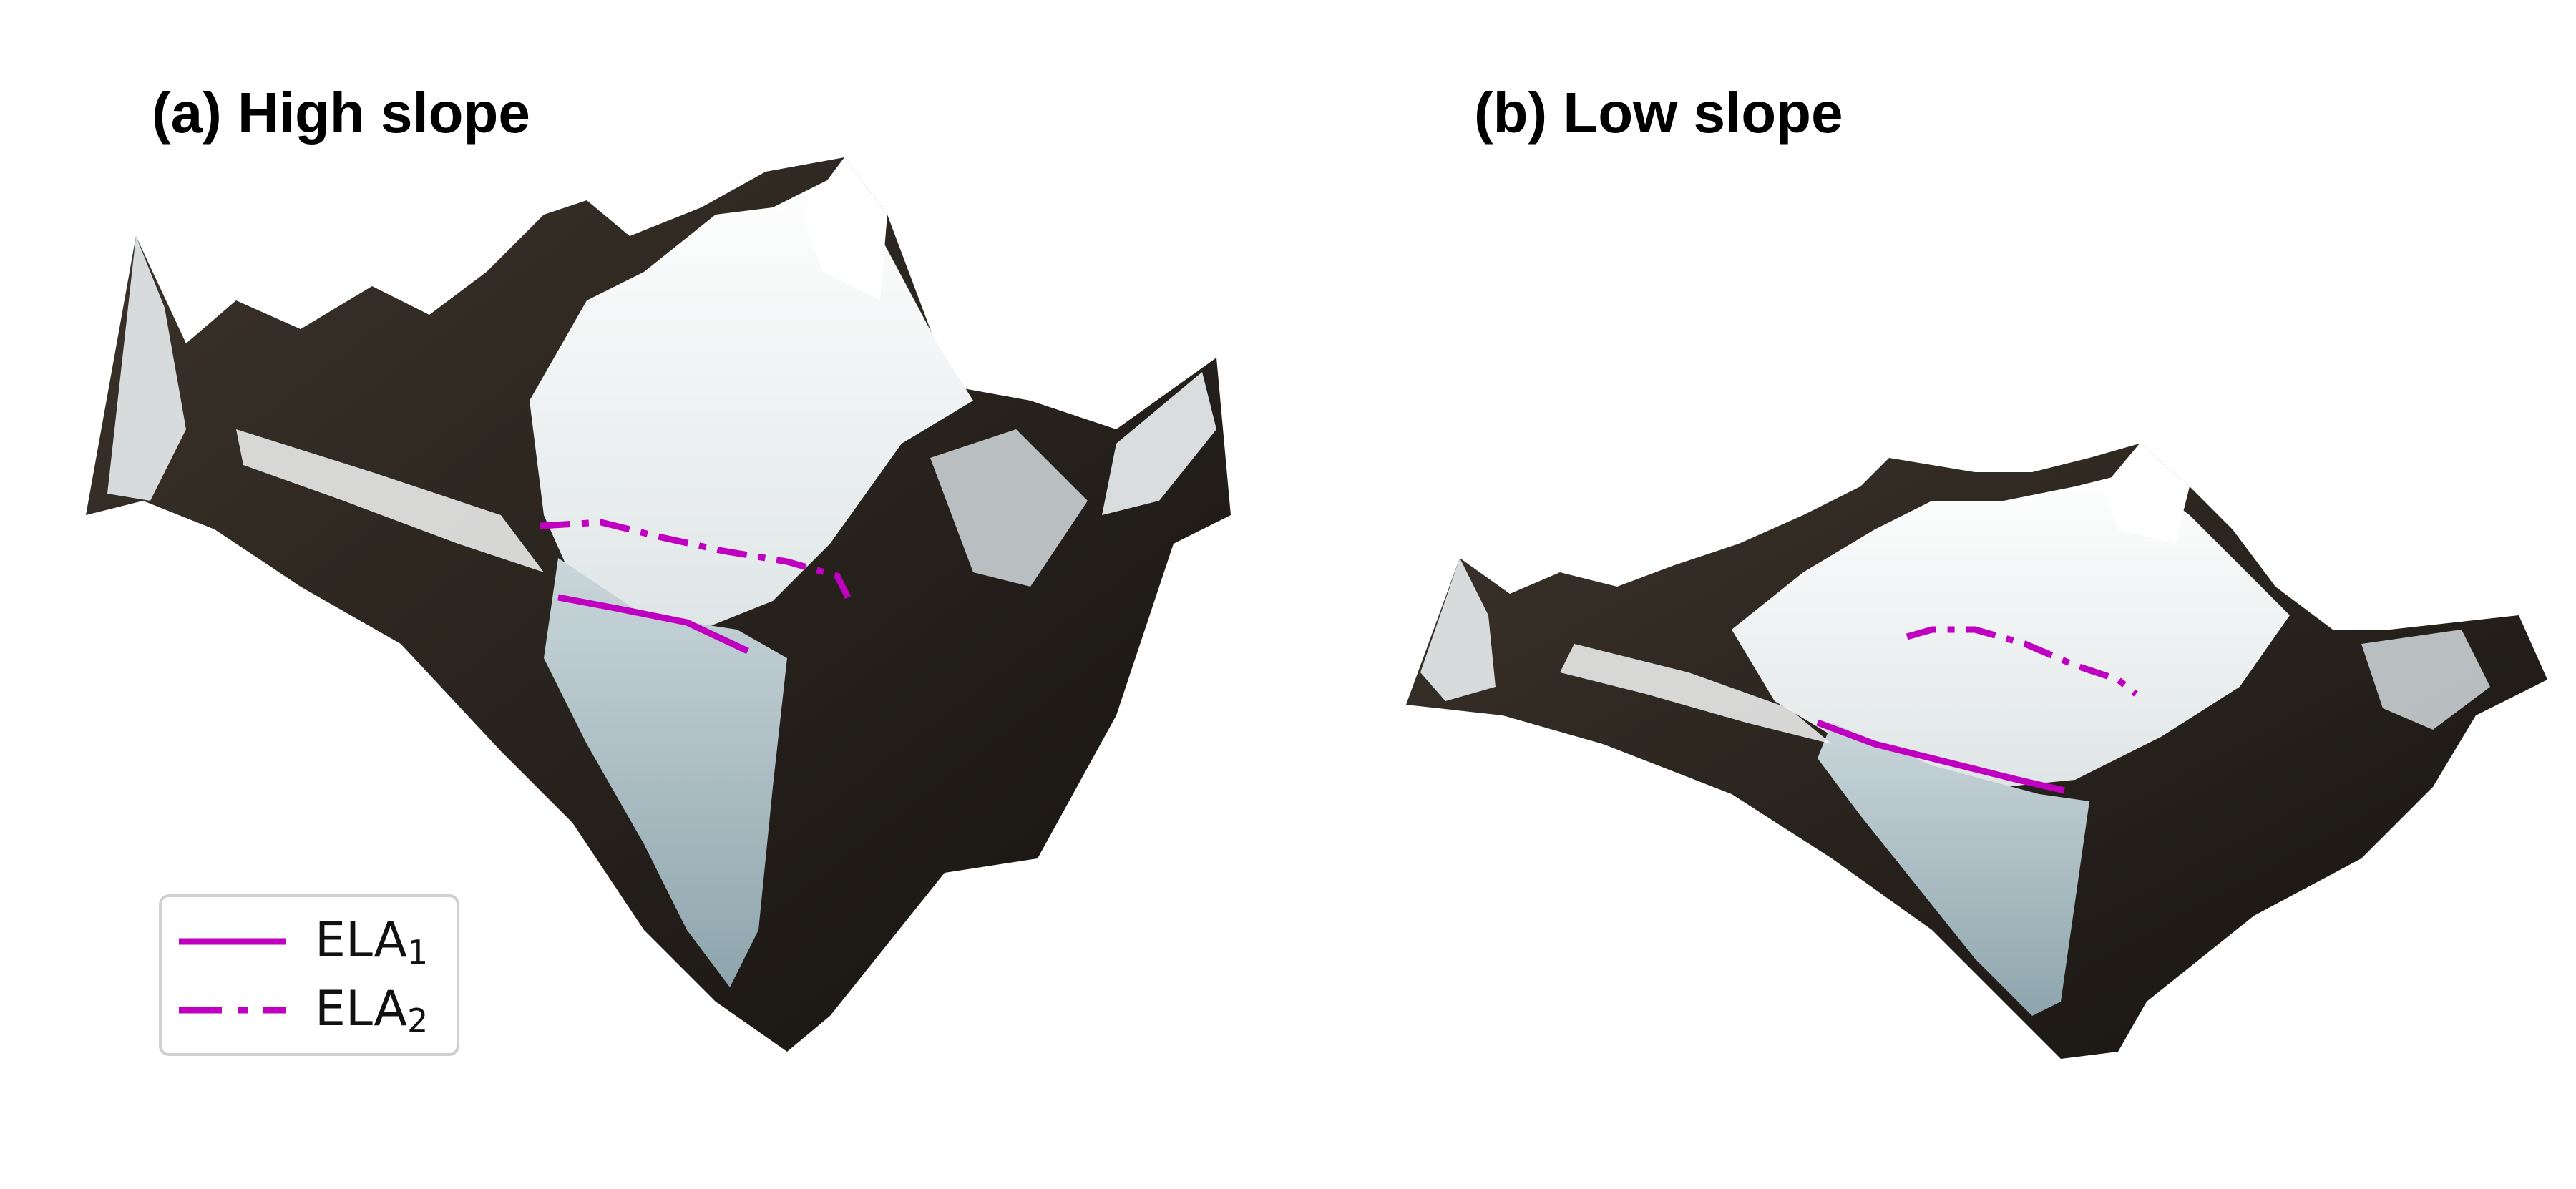 This screenshot has width=2576, height=1189. Describe the element at coordinates (341, 113) in the screenshot. I see `panel-a-title: (a) High slope` at that location.